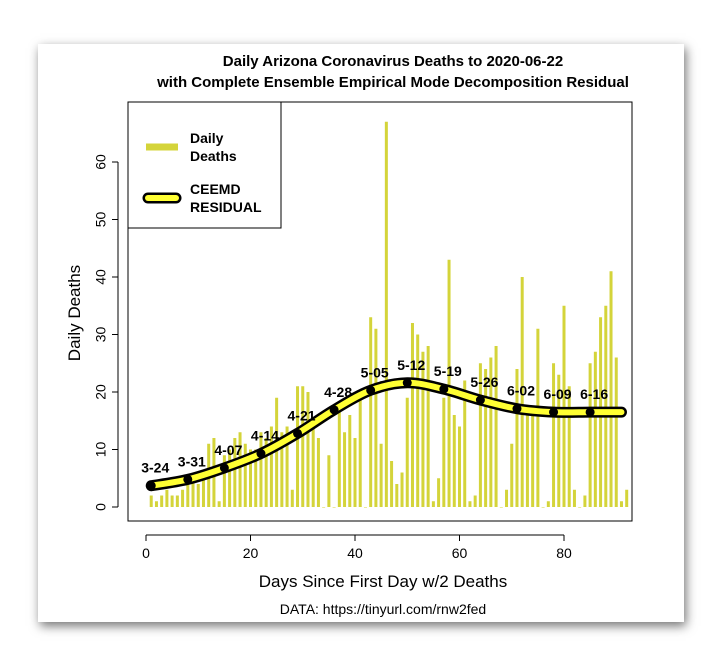 The width and height of the screenshot is (721, 668). I want to click on x-tick-label: 60, so click(460, 553).